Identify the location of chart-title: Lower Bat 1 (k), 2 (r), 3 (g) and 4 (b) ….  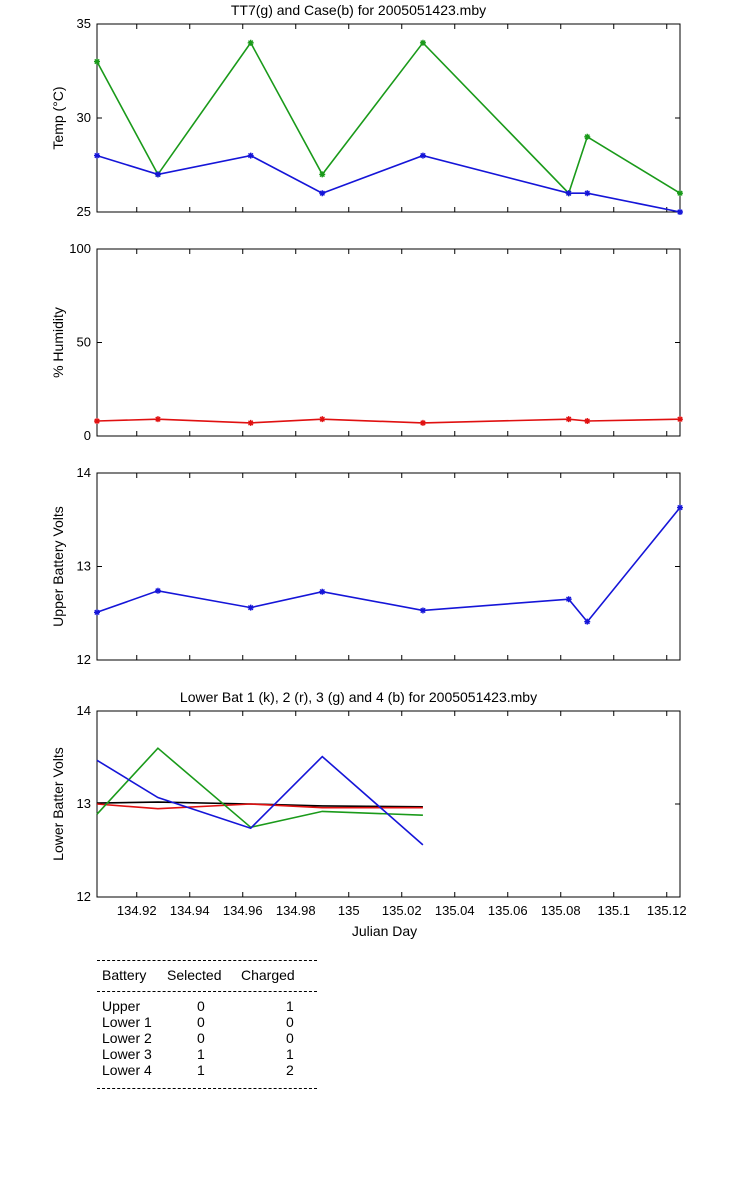
(358, 697).